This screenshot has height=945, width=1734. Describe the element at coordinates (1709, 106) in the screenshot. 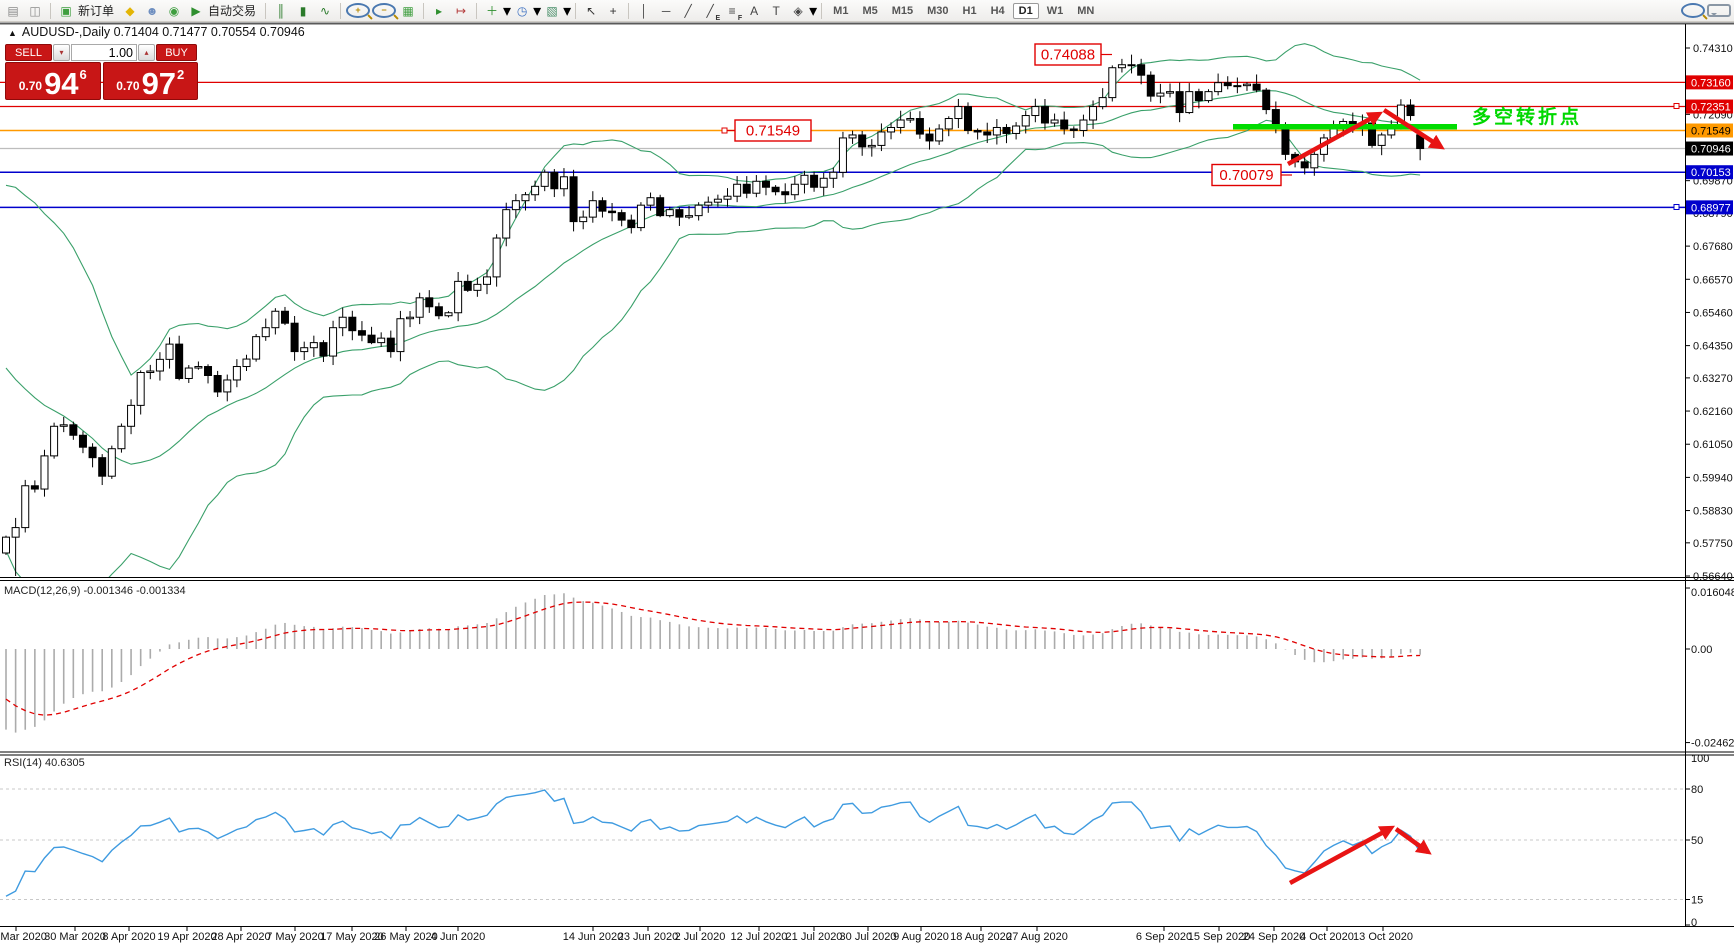

I see `price-badge: 0.72351` at that location.